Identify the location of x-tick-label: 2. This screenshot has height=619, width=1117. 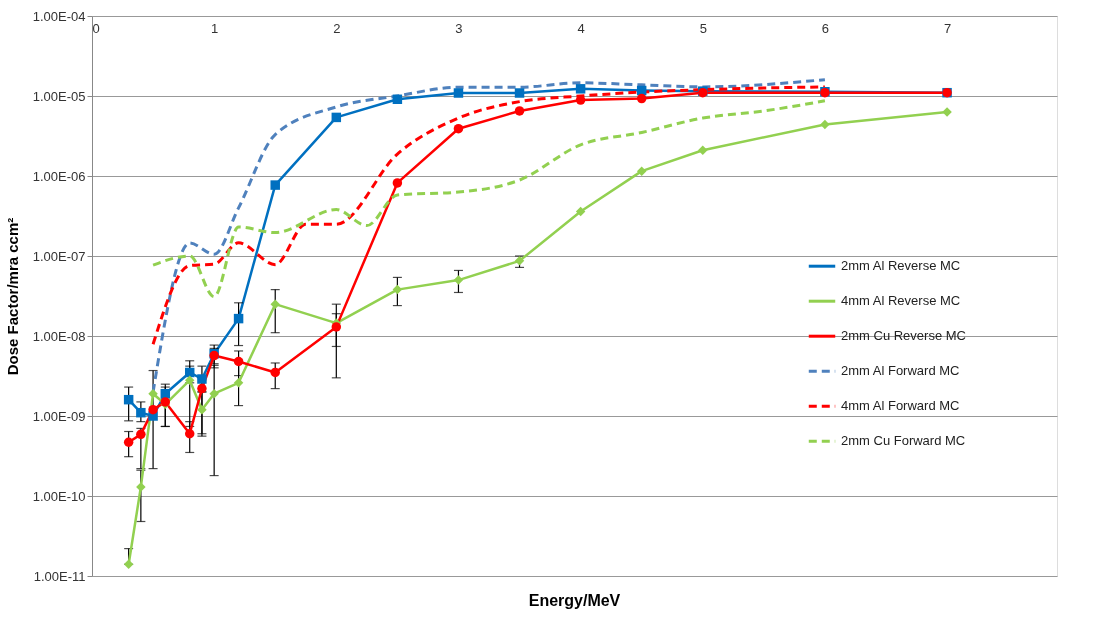
(337, 28).